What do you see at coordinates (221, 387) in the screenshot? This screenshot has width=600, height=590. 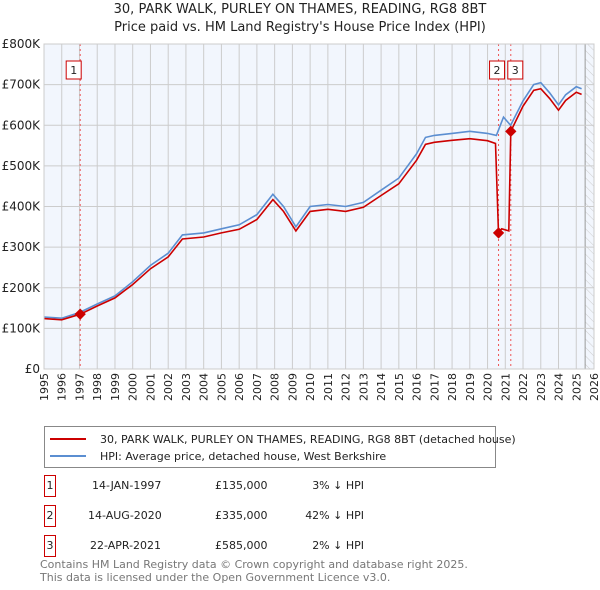 I see `x-tick-label: 2005` at bounding box center [221, 387].